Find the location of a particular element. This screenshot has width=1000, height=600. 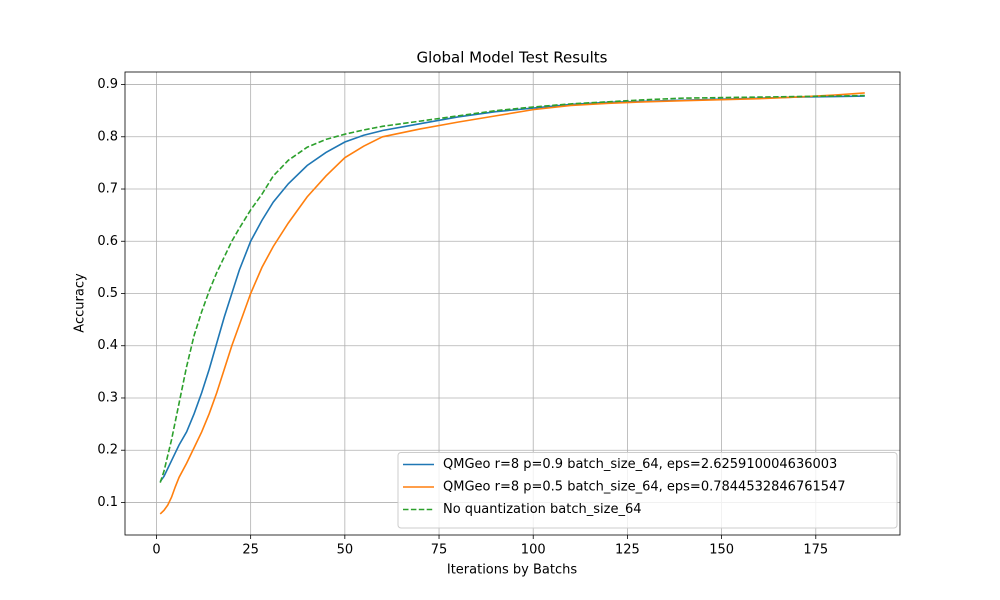

x-tick-label: 50 is located at coordinates (345, 550).